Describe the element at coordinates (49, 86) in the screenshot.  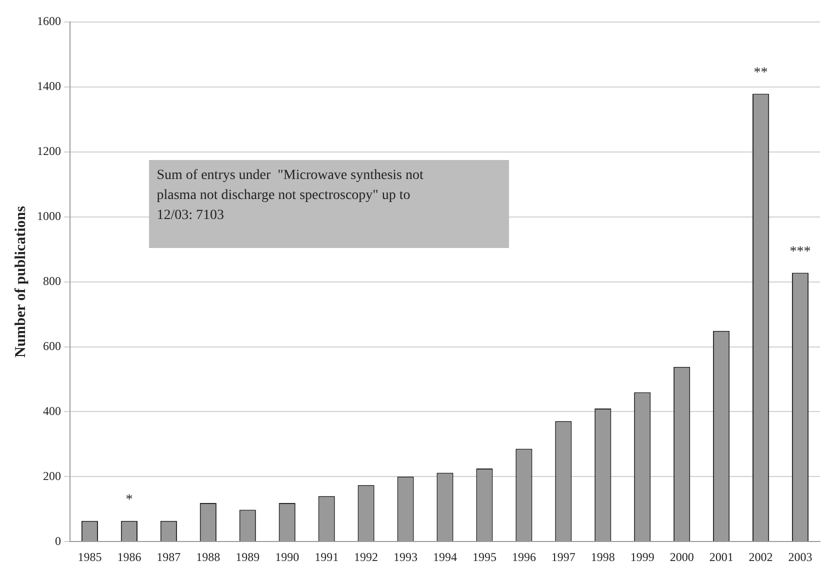
I see `y-tick-label: 1400` at that location.